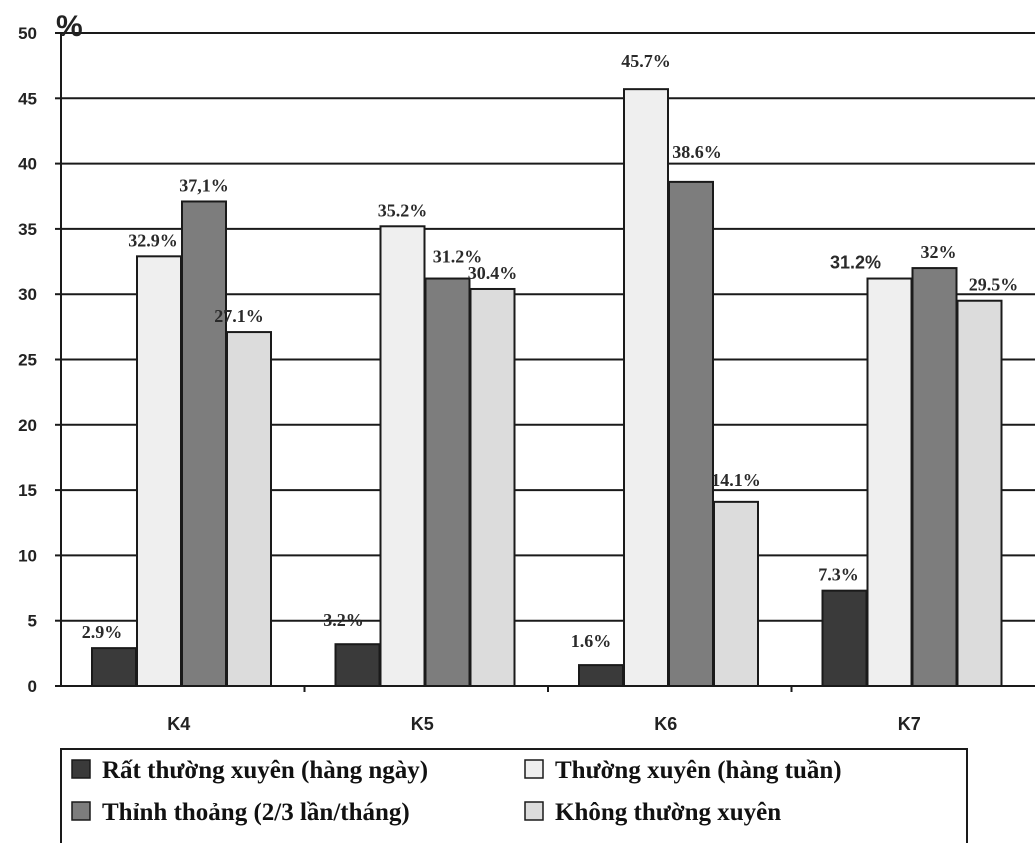  Describe the element at coordinates (40, 360) in the screenshot. I see `y-axis: 0 5 10 15 20 25 30 35 40 45 50` at that location.